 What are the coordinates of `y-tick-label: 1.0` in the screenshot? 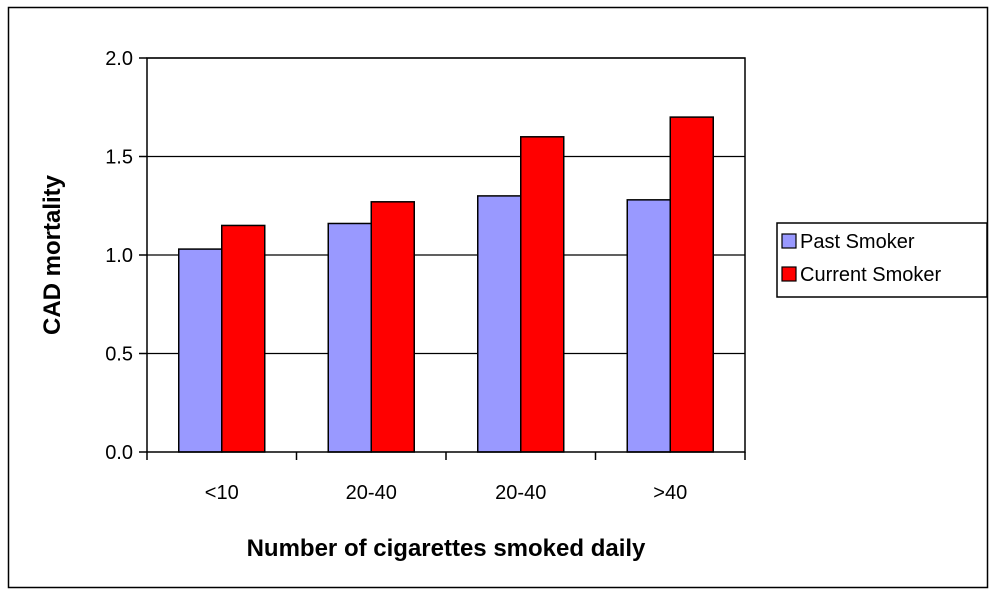 It's located at (119, 256).